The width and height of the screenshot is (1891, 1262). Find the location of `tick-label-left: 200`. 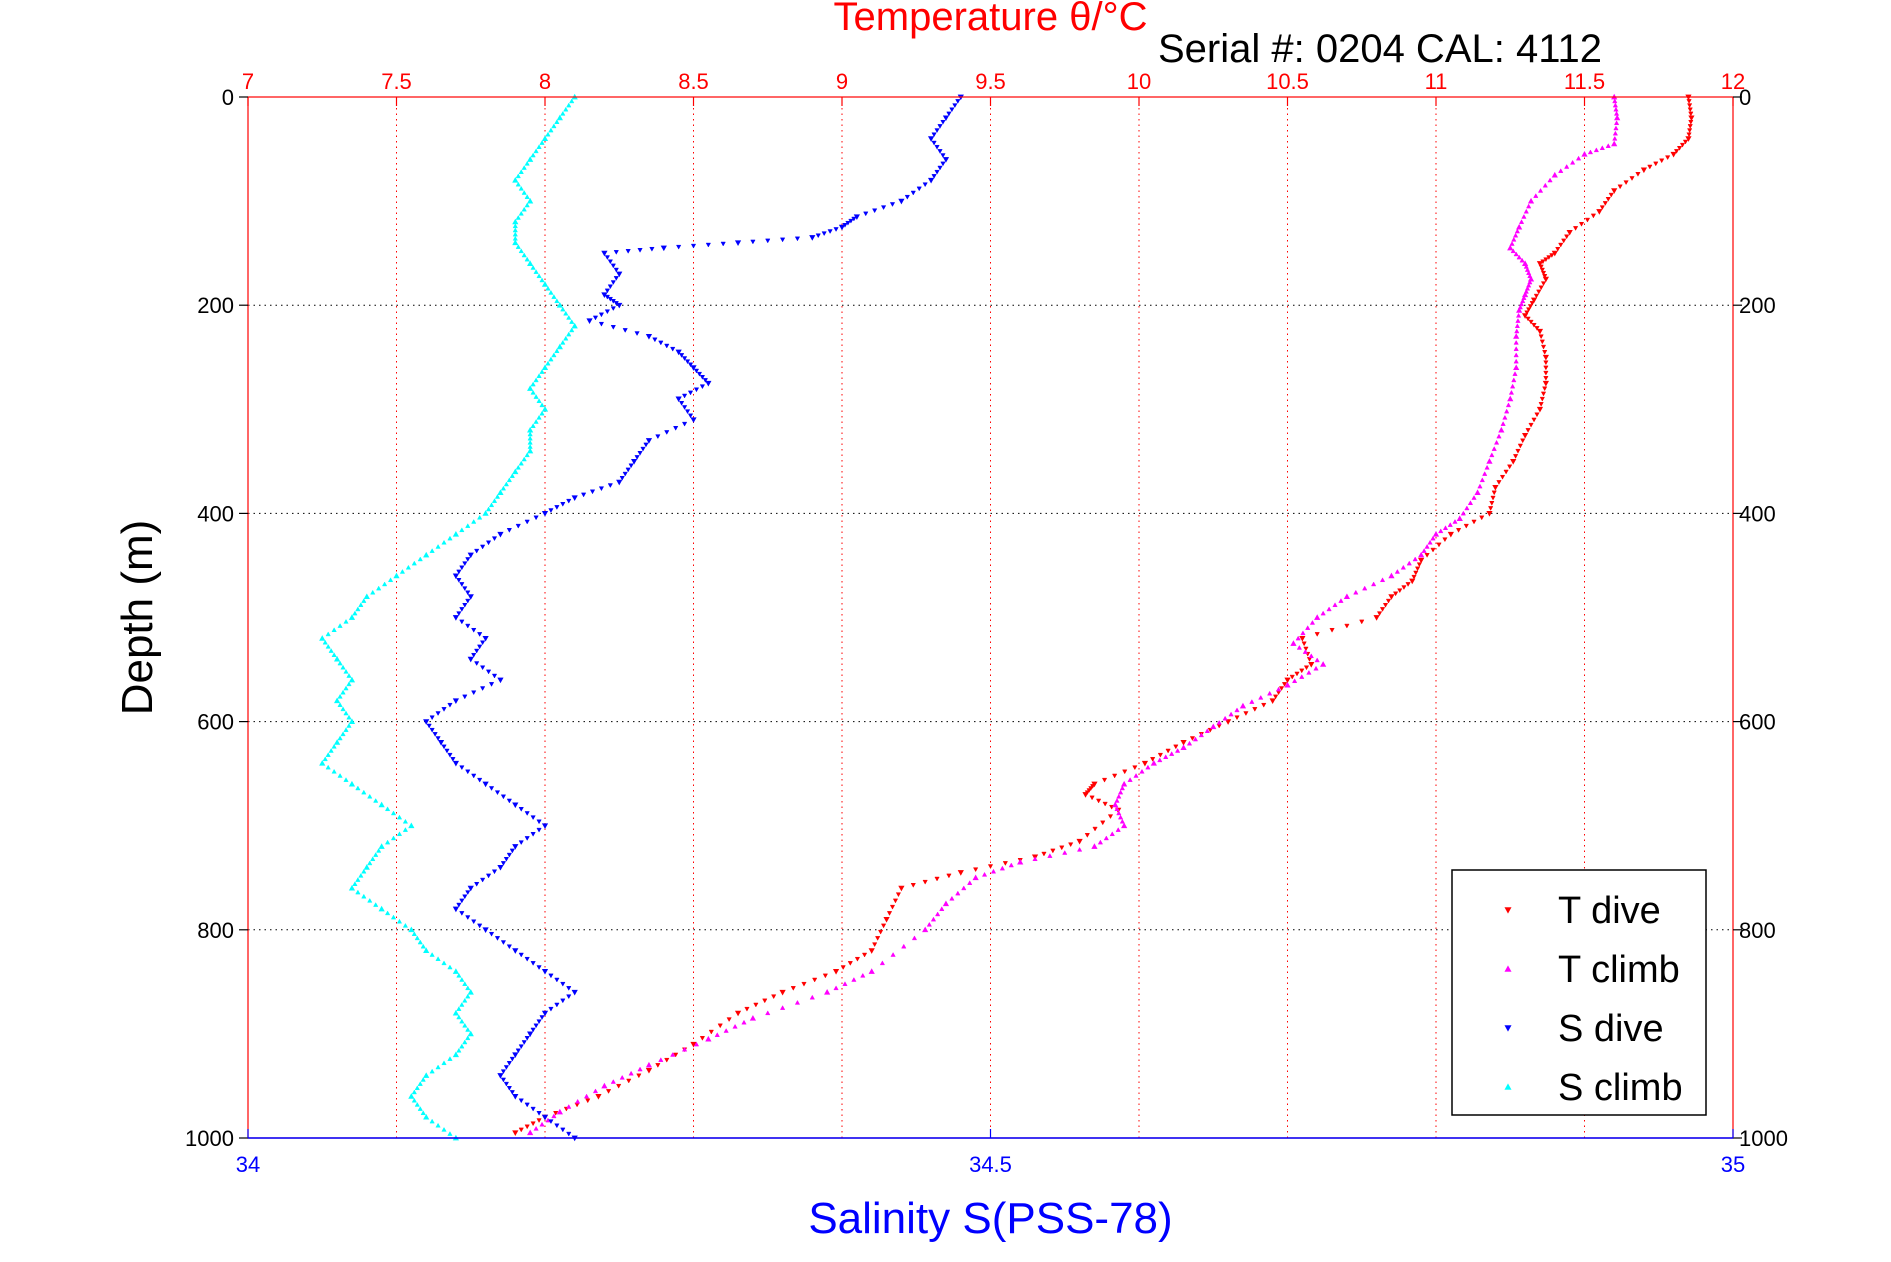

tick-label-left: 200 is located at coordinates (215, 305).